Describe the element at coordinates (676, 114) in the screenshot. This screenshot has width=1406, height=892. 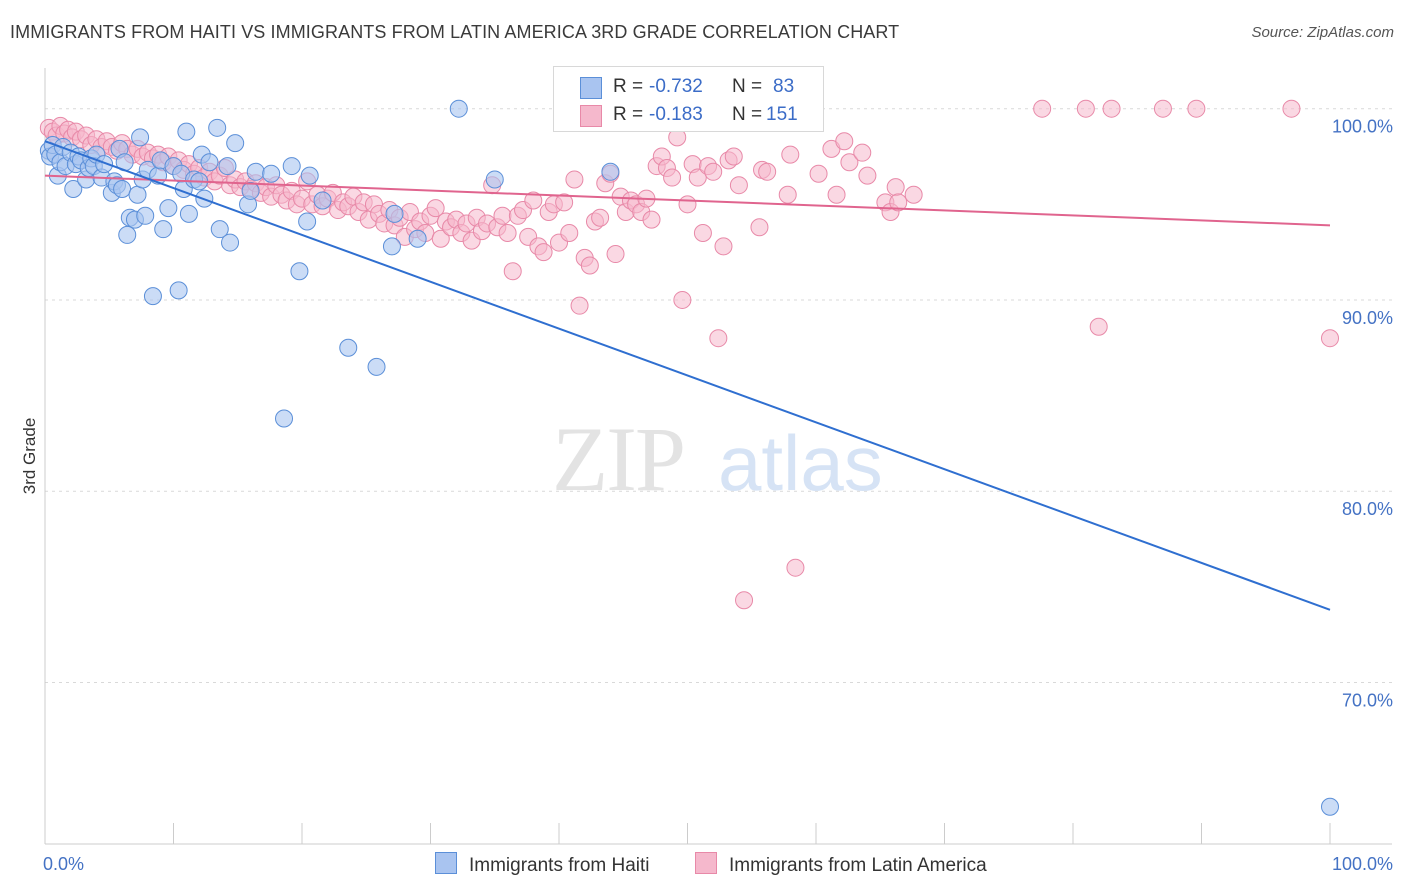
I see `latin-r-value: -0.183` at that location.